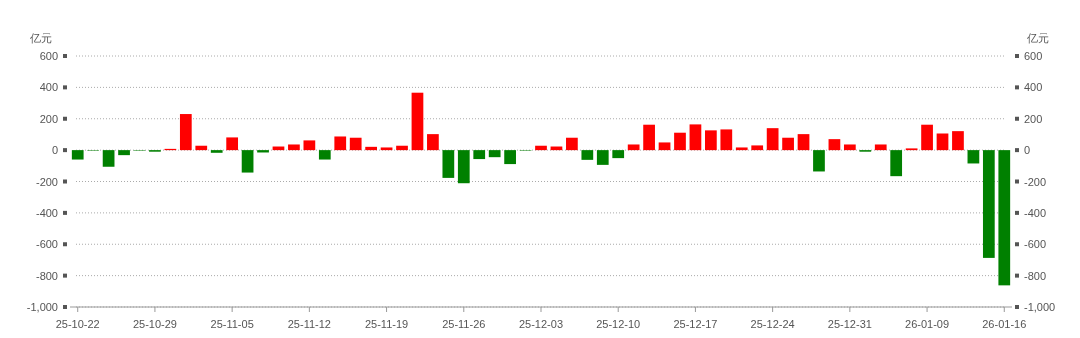 This screenshot has width=1080, height=338. What do you see at coordinates (77, 324) in the screenshot?
I see `x-tick-label: 25-10-22` at bounding box center [77, 324].